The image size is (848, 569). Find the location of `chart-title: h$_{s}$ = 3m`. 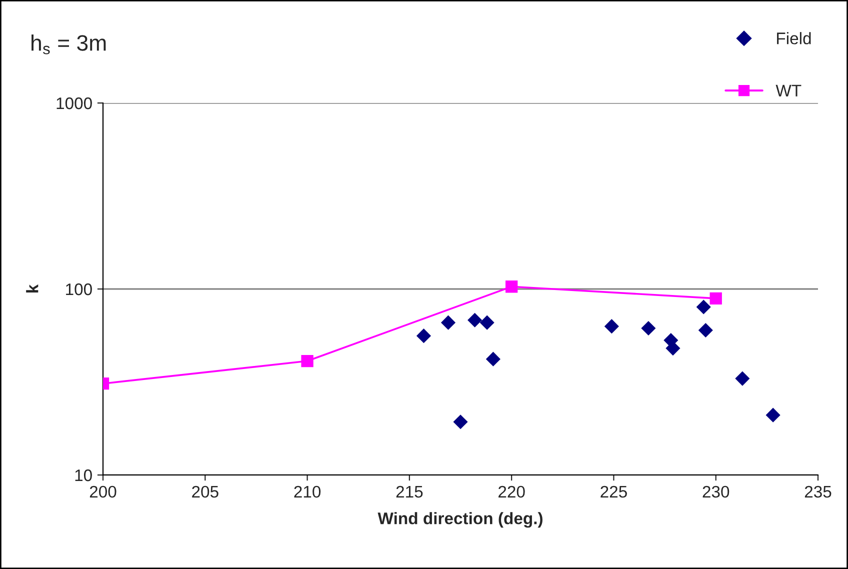

chart-title: h$_{s}$ = 3m is located at coordinates (69, 44).